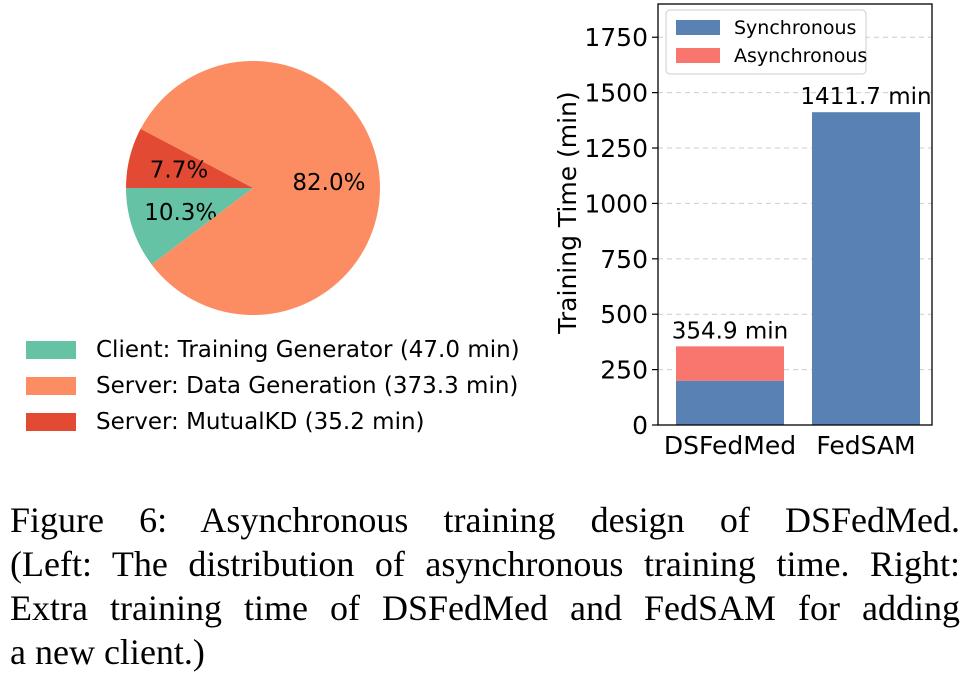 The image size is (968, 682). I want to click on y-tick-label: 1000, so click(616, 203).